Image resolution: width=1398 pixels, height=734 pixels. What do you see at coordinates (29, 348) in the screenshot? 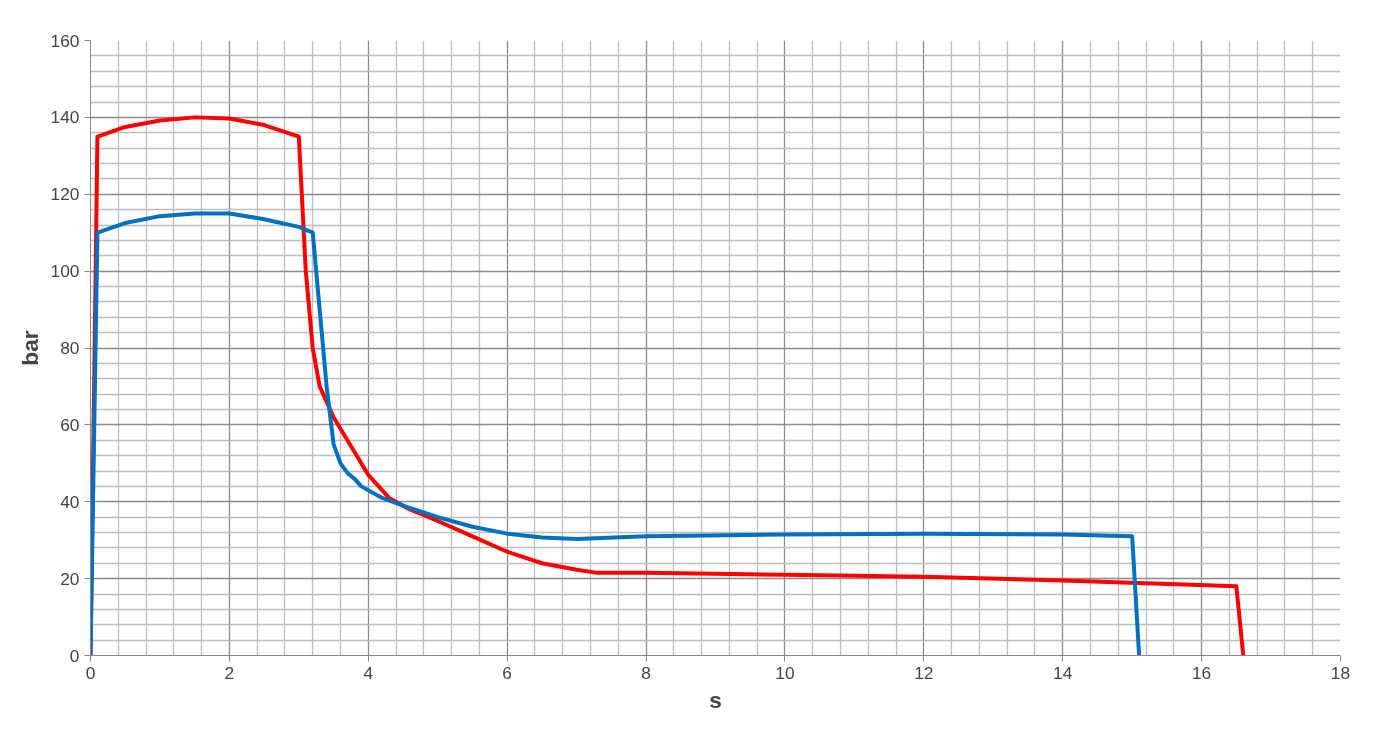
I see `y-axis-title: bar` at bounding box center [29, 348].